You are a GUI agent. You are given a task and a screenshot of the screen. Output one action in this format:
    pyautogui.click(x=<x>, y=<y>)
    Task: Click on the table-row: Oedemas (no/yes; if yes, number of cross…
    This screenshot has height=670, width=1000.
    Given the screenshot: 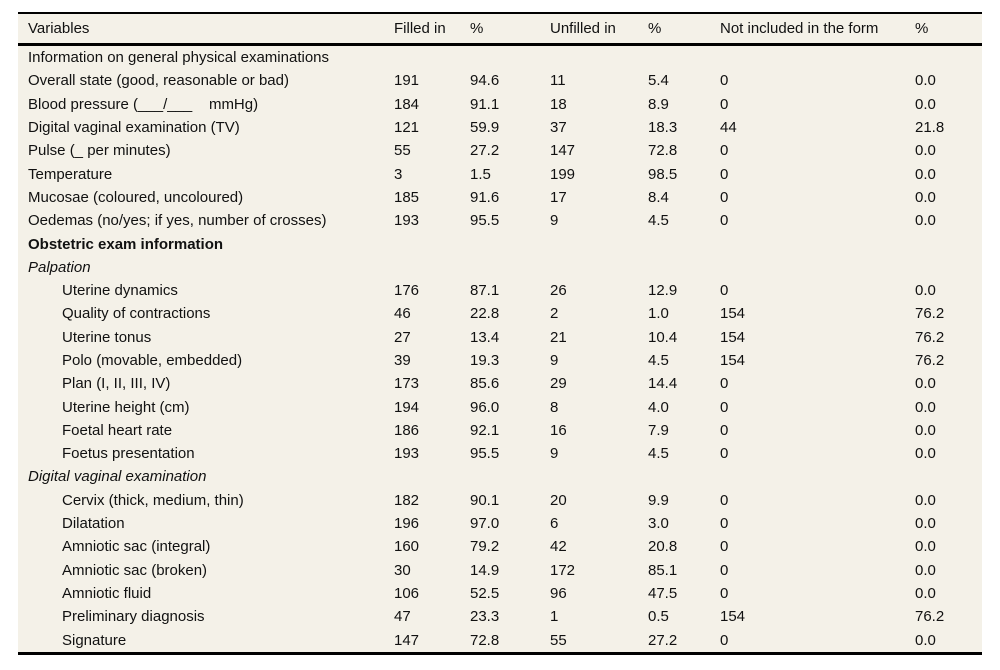 What is the action you would take?
    pyautogui.click(x=500, y=220)
    